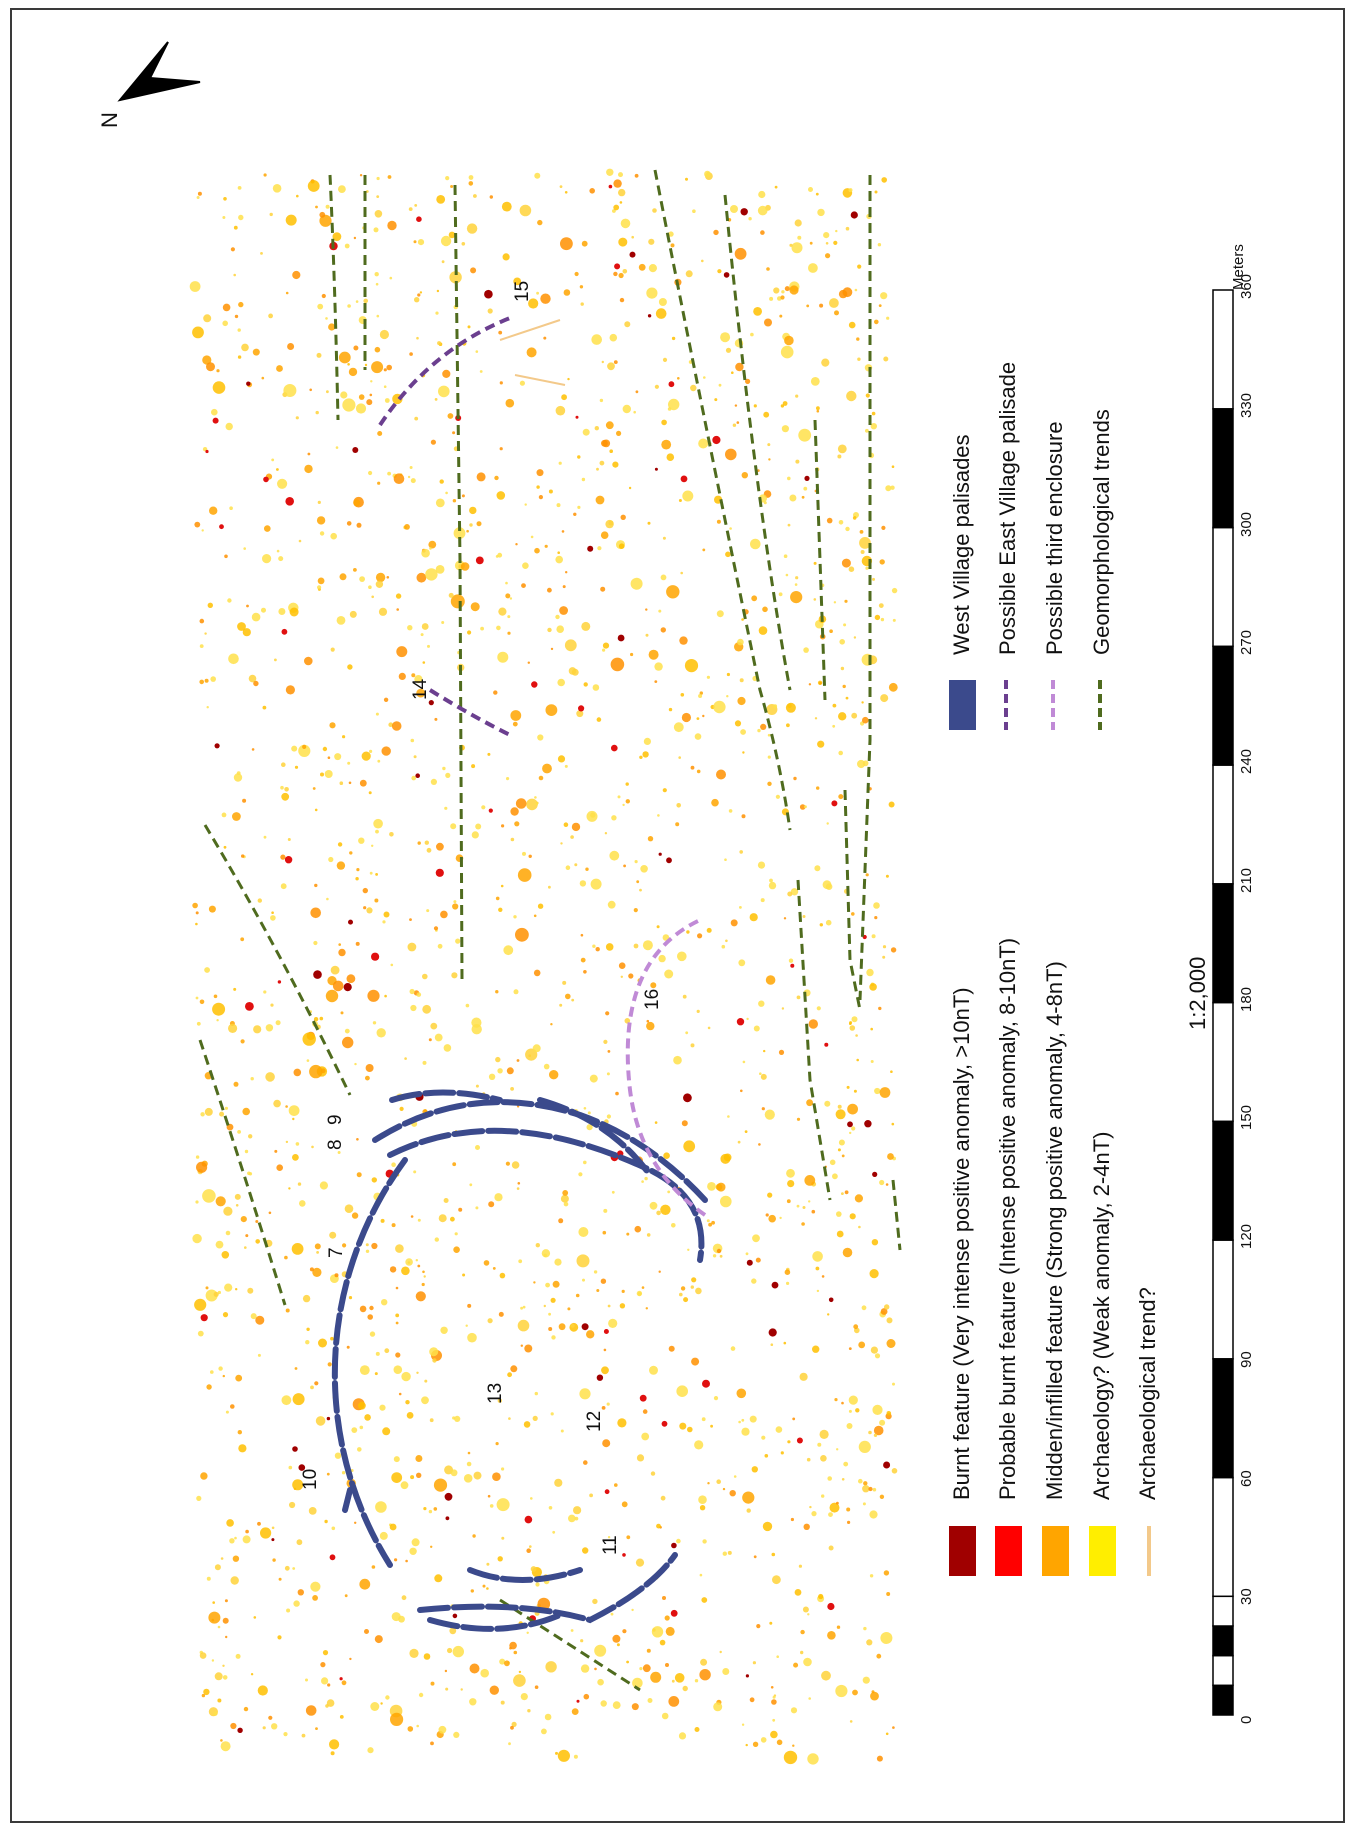 The width and height of the screenshot is (1355, 1831). Describe the element at coordinates (1223, 1670) in the screenshot. I see `scale-segment` at that location.